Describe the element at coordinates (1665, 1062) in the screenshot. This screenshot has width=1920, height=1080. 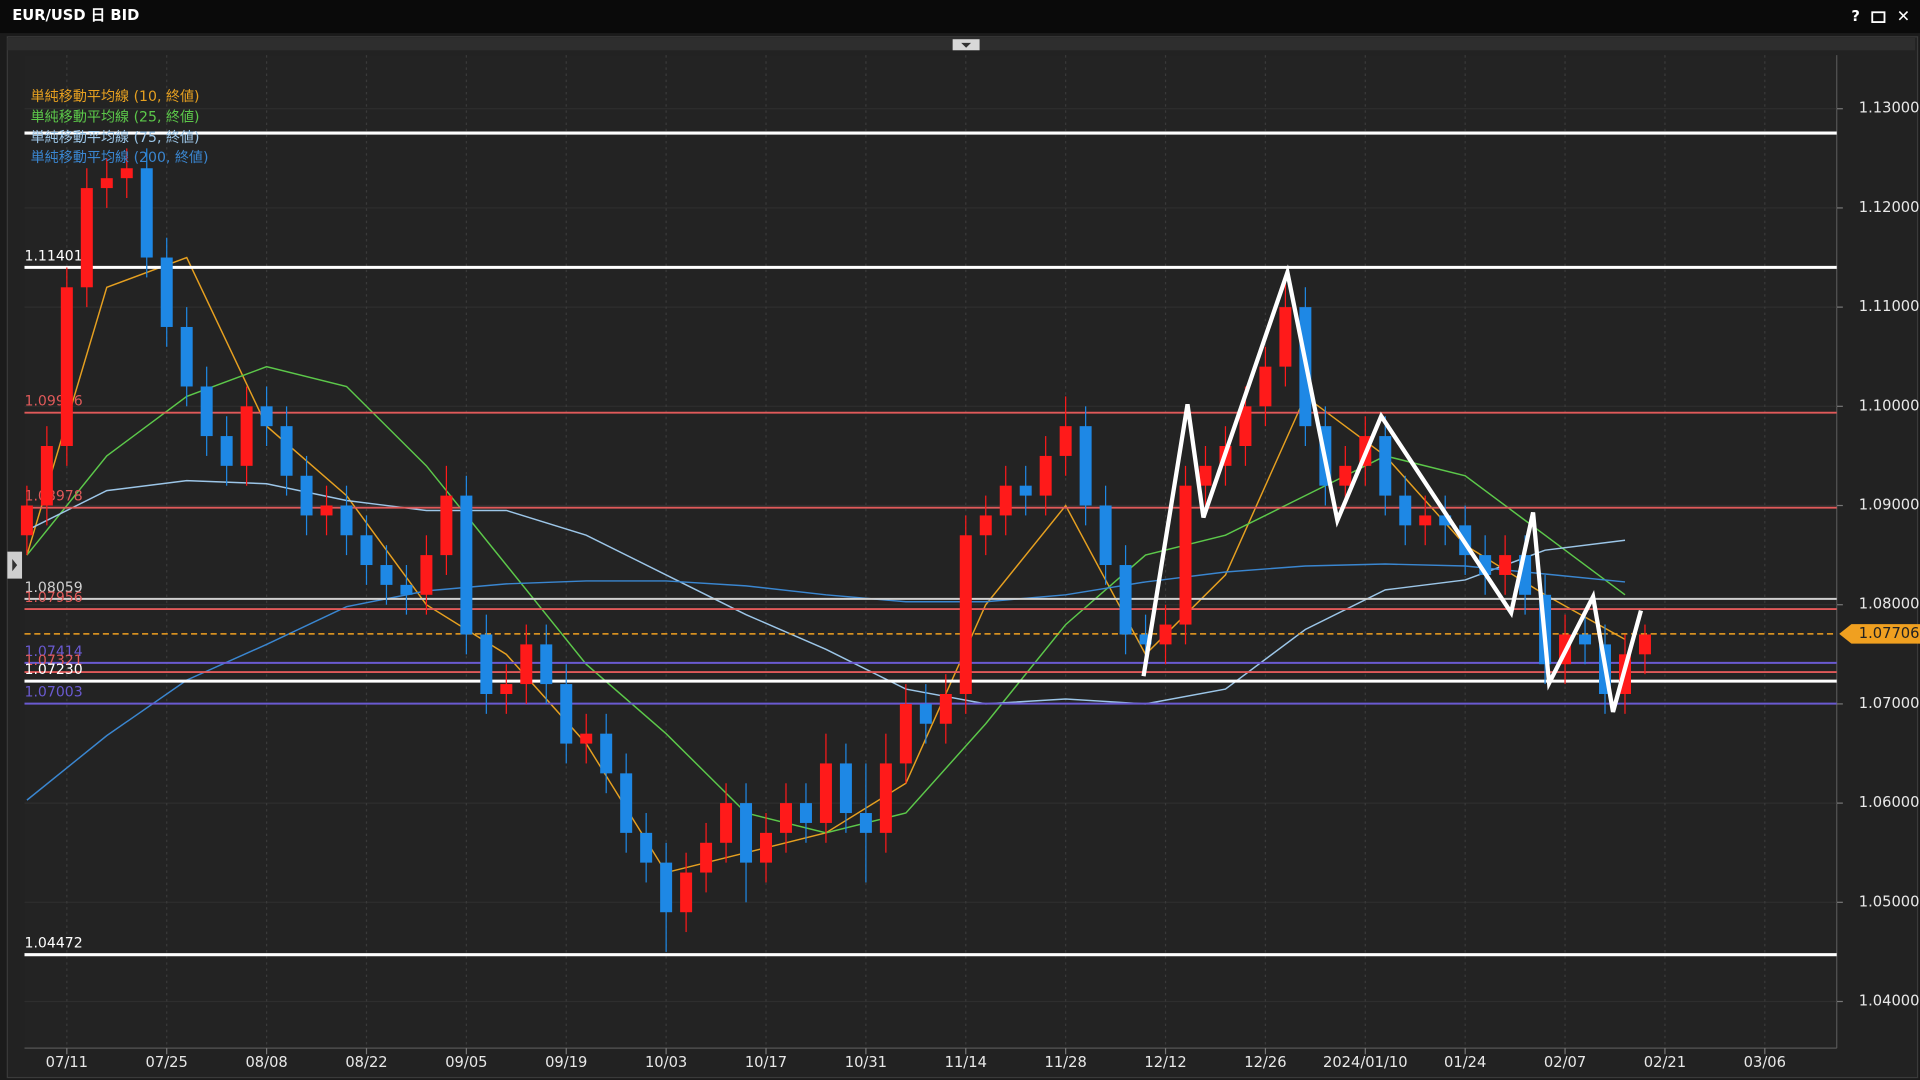
I see `x-tick-label: 02/21` at that location.